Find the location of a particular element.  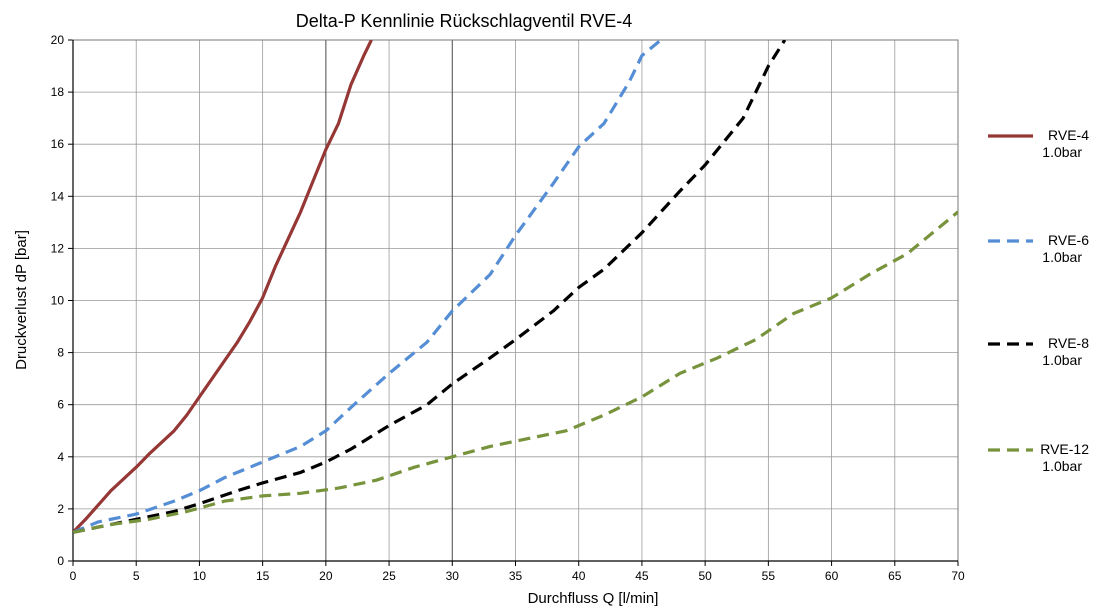

legend-label: RVE-8 is located at coordinates (1068, 343).